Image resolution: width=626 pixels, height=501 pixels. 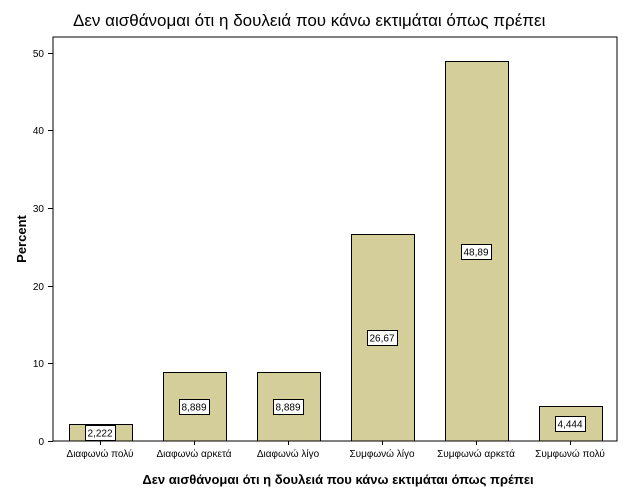 I want to click on data-label: 26,67, so click(x=381, y=339).